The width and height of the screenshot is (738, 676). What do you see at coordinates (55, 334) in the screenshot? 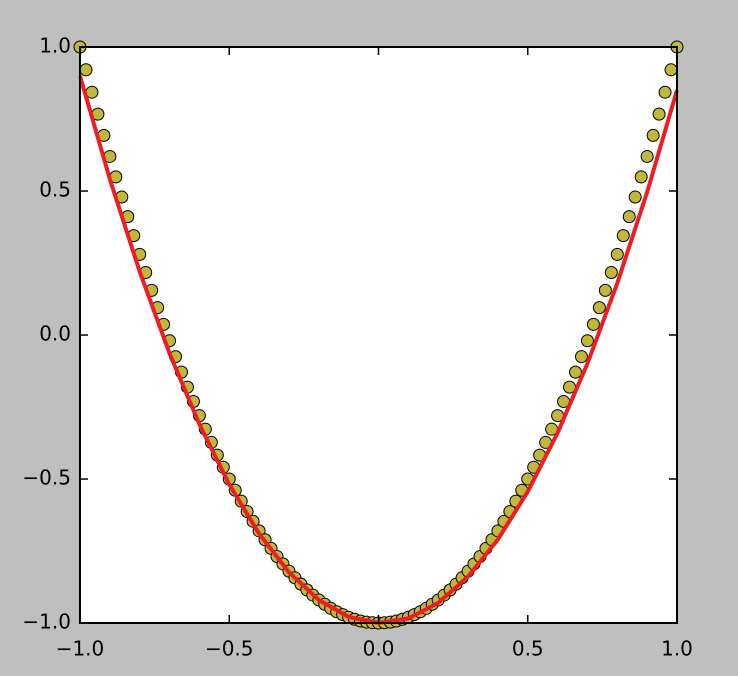
I see `y-tick-label: 0.0` at bounding box center [55, 334].